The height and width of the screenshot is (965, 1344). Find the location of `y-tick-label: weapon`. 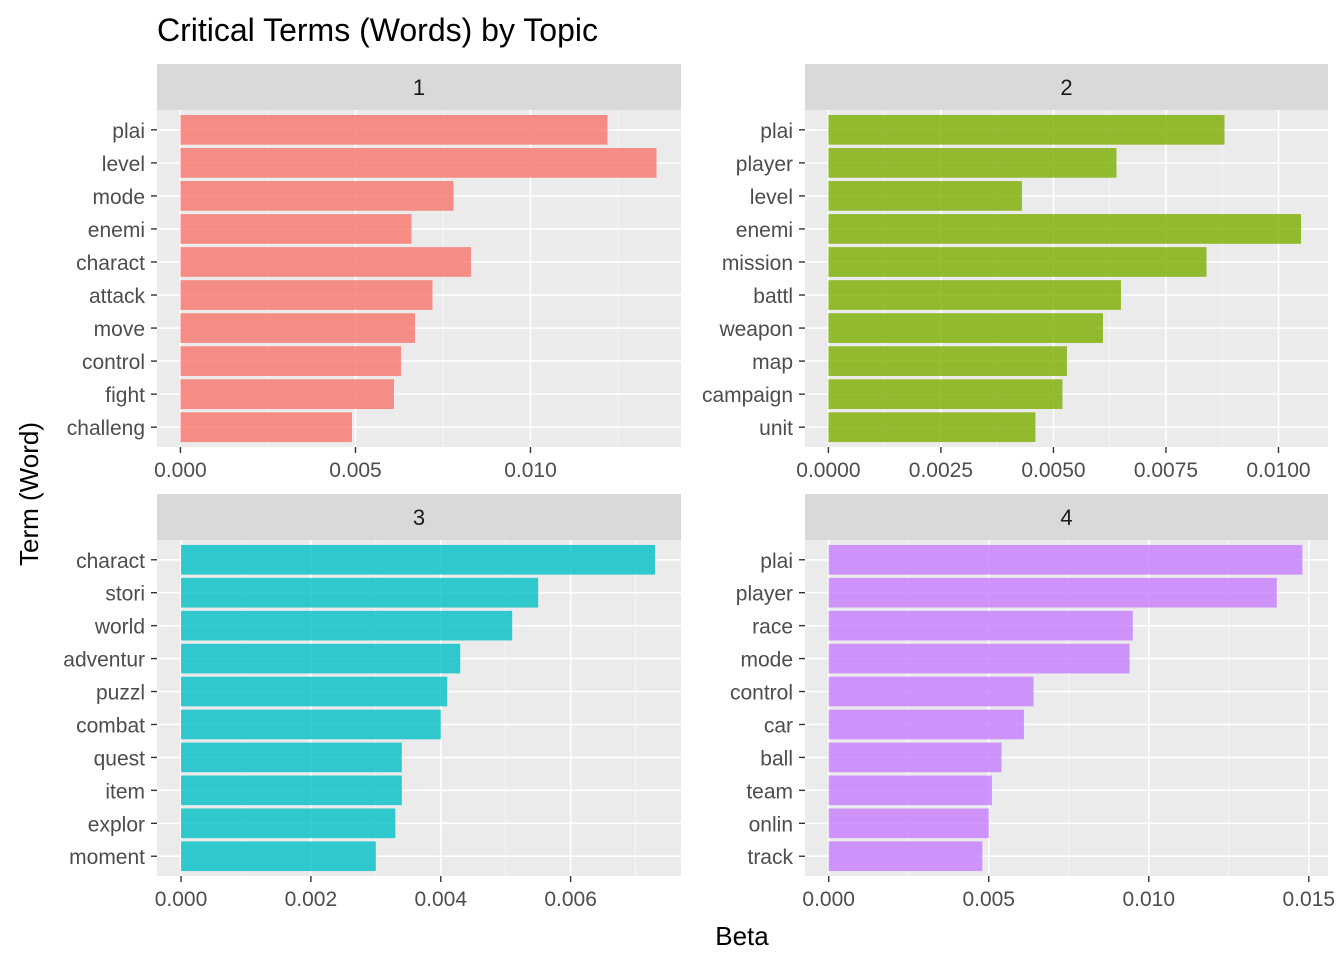

y-tick-label: weapon is located at coordinates (755, 329).